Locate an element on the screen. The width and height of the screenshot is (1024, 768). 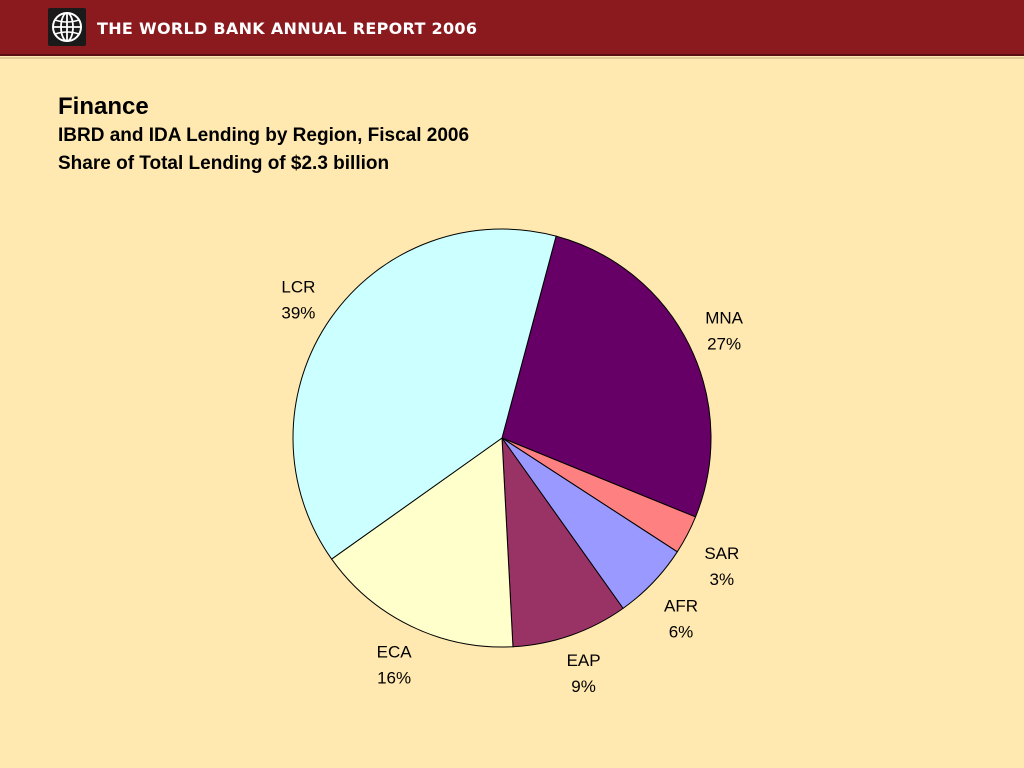
chart-subtitle-line2: Share of Total Lending of $2.3 billion is located at coordinates (224, 163).